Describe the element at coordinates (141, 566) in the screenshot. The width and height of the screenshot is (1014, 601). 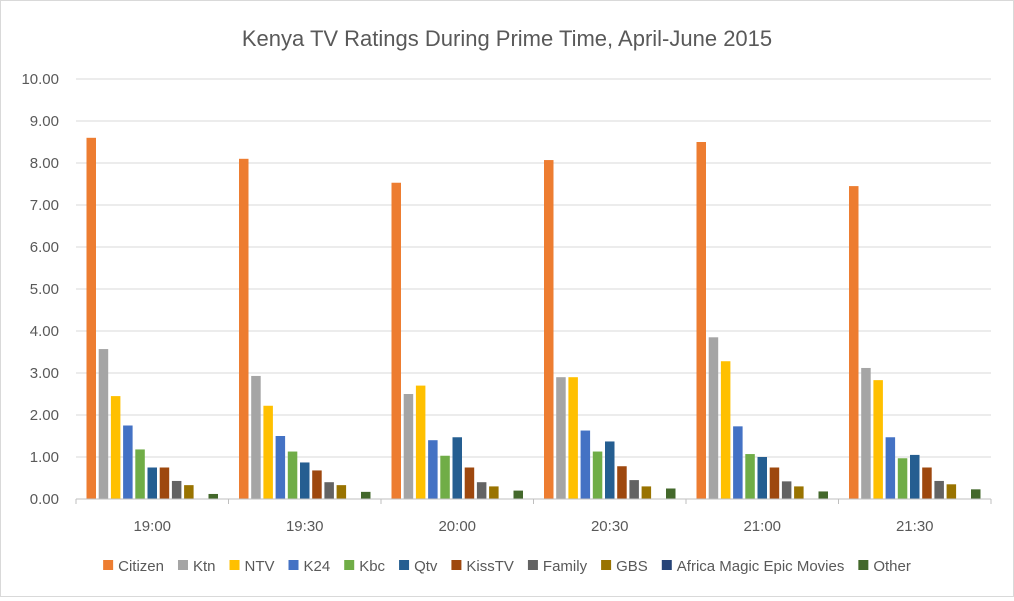
I see `legend-label: Citizen` at that location.